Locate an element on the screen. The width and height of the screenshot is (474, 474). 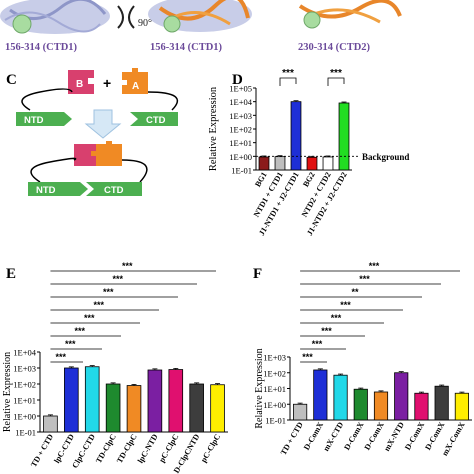
panel-d-letter: D is located at coordinates (237, 80).